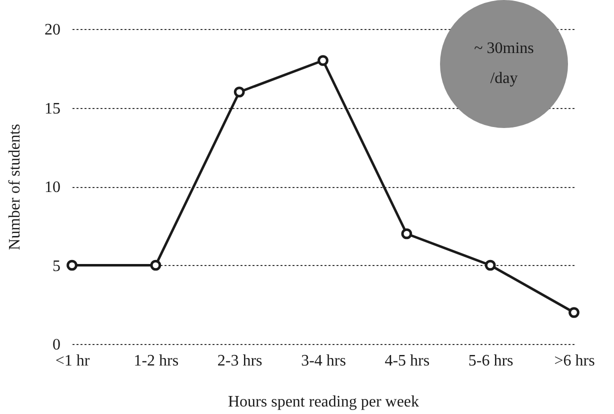 The height and width of the screenshot is (414, 614). I want to click on x-tick-label: <1 hr, so click(72, 361).